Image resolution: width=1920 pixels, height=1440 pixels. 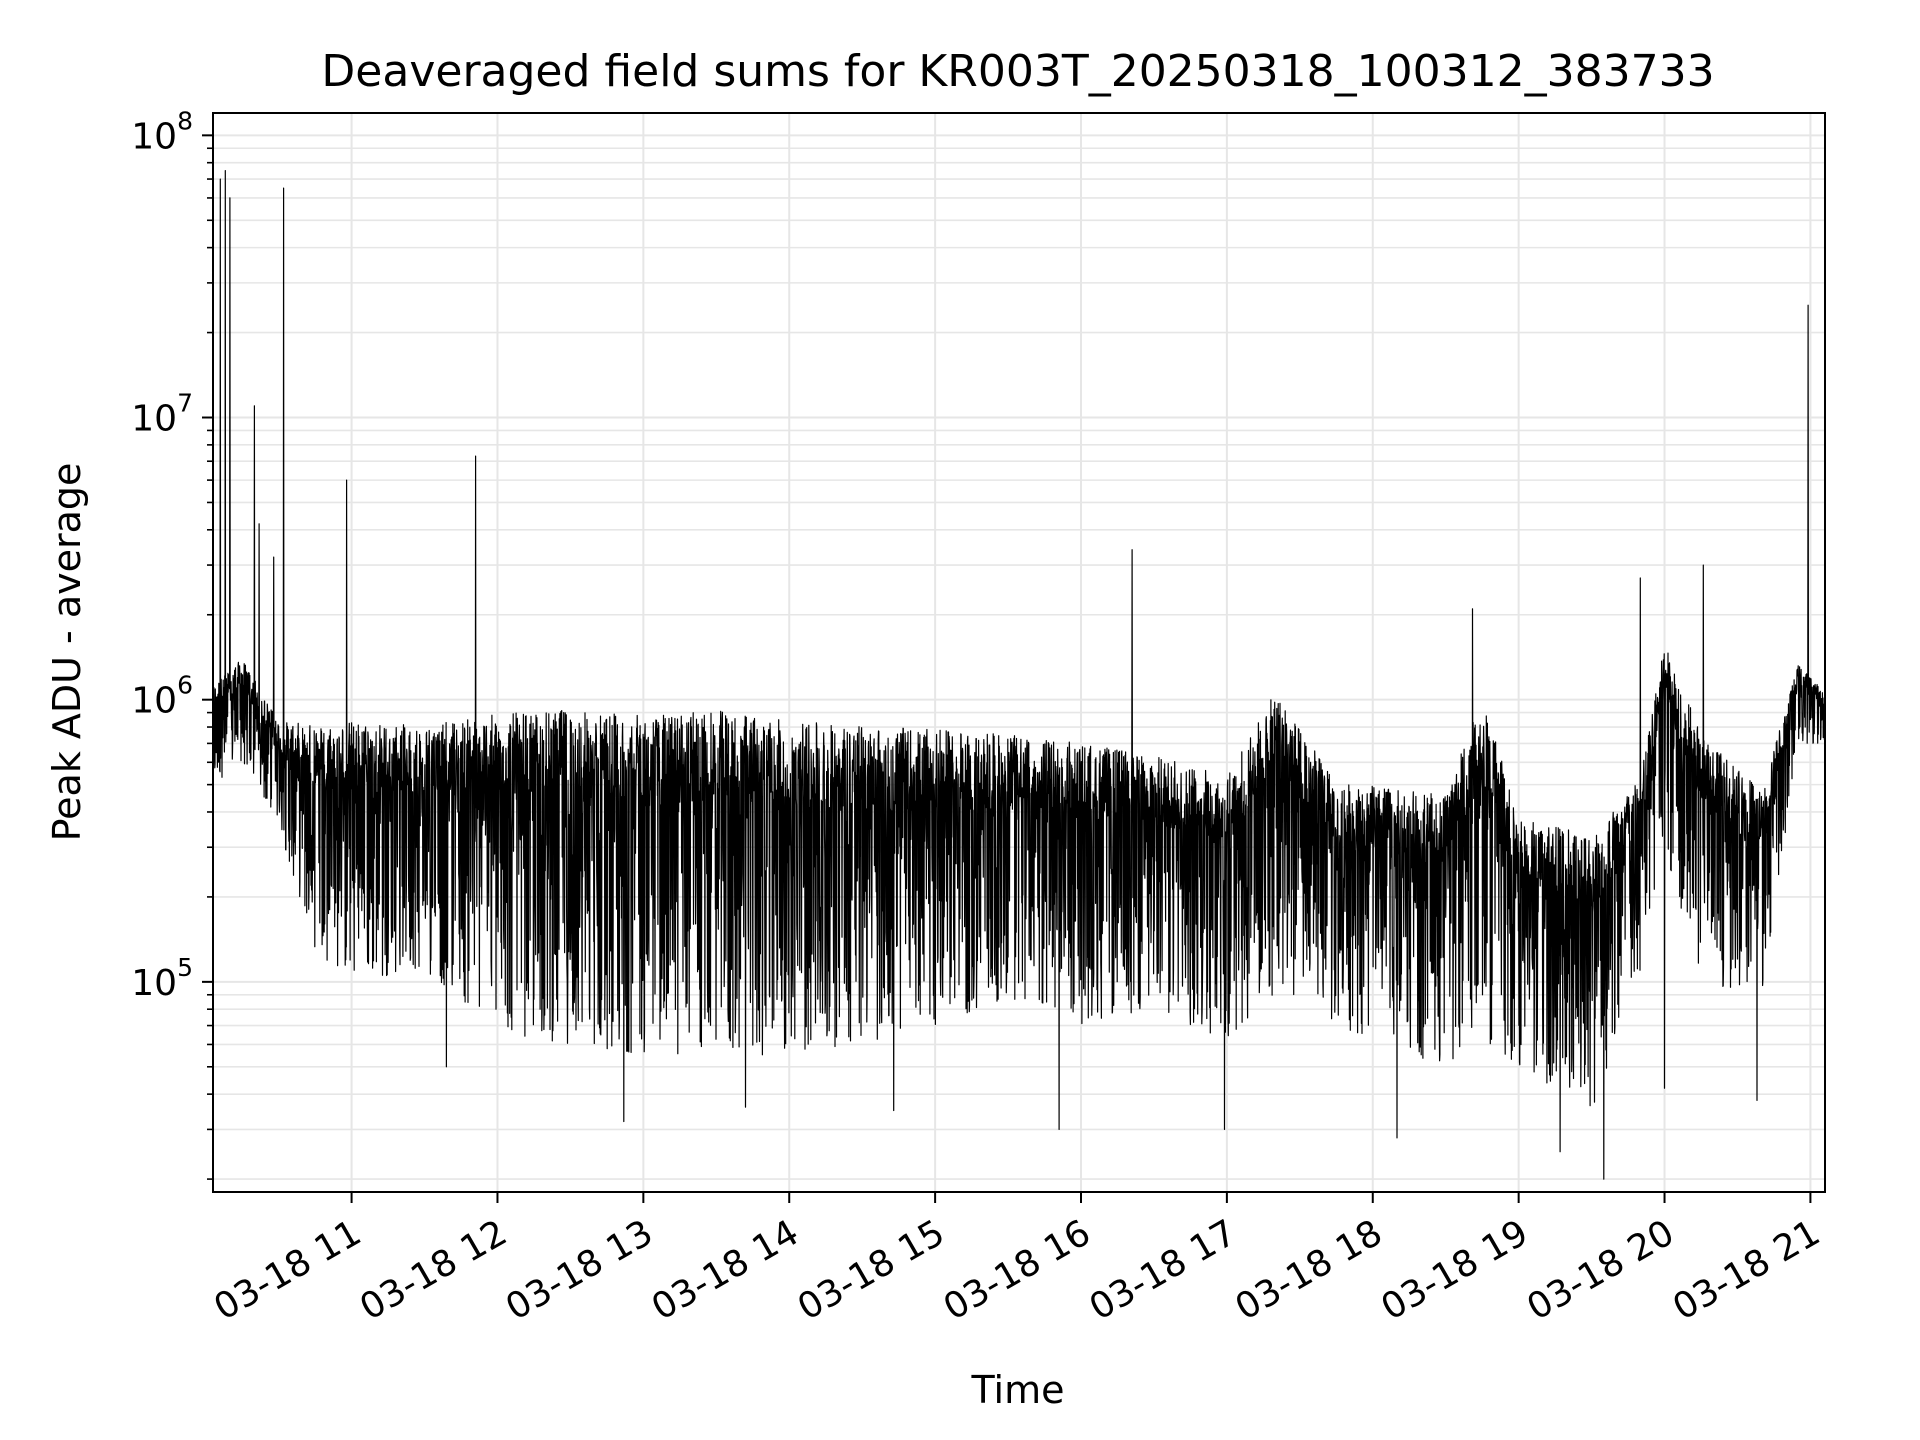 I want to click on x-axis-label: Time, so click(x=1018, y=1390).